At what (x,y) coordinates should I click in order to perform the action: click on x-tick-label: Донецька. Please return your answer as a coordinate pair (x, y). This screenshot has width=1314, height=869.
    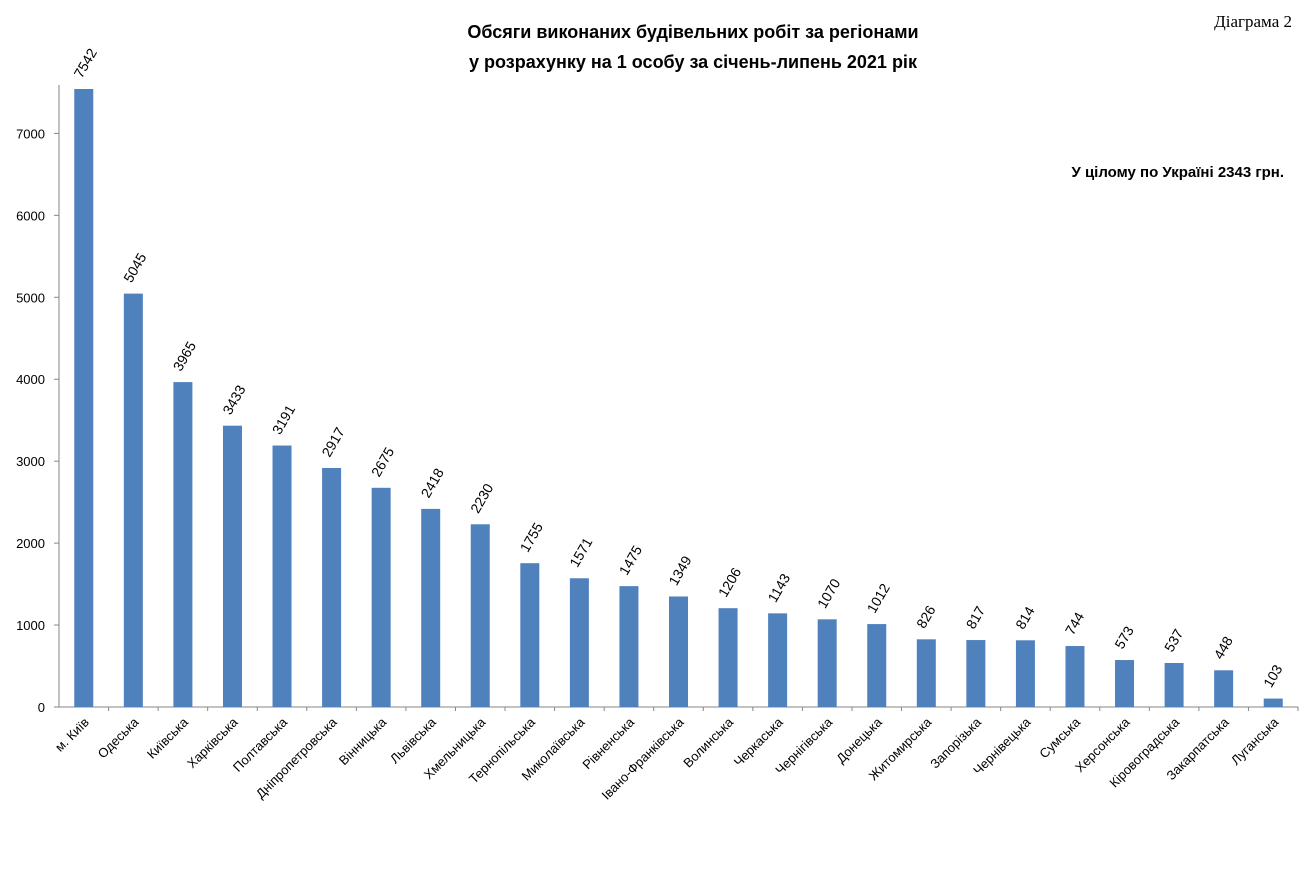
    Looking at the image, I should click on (859, 740).